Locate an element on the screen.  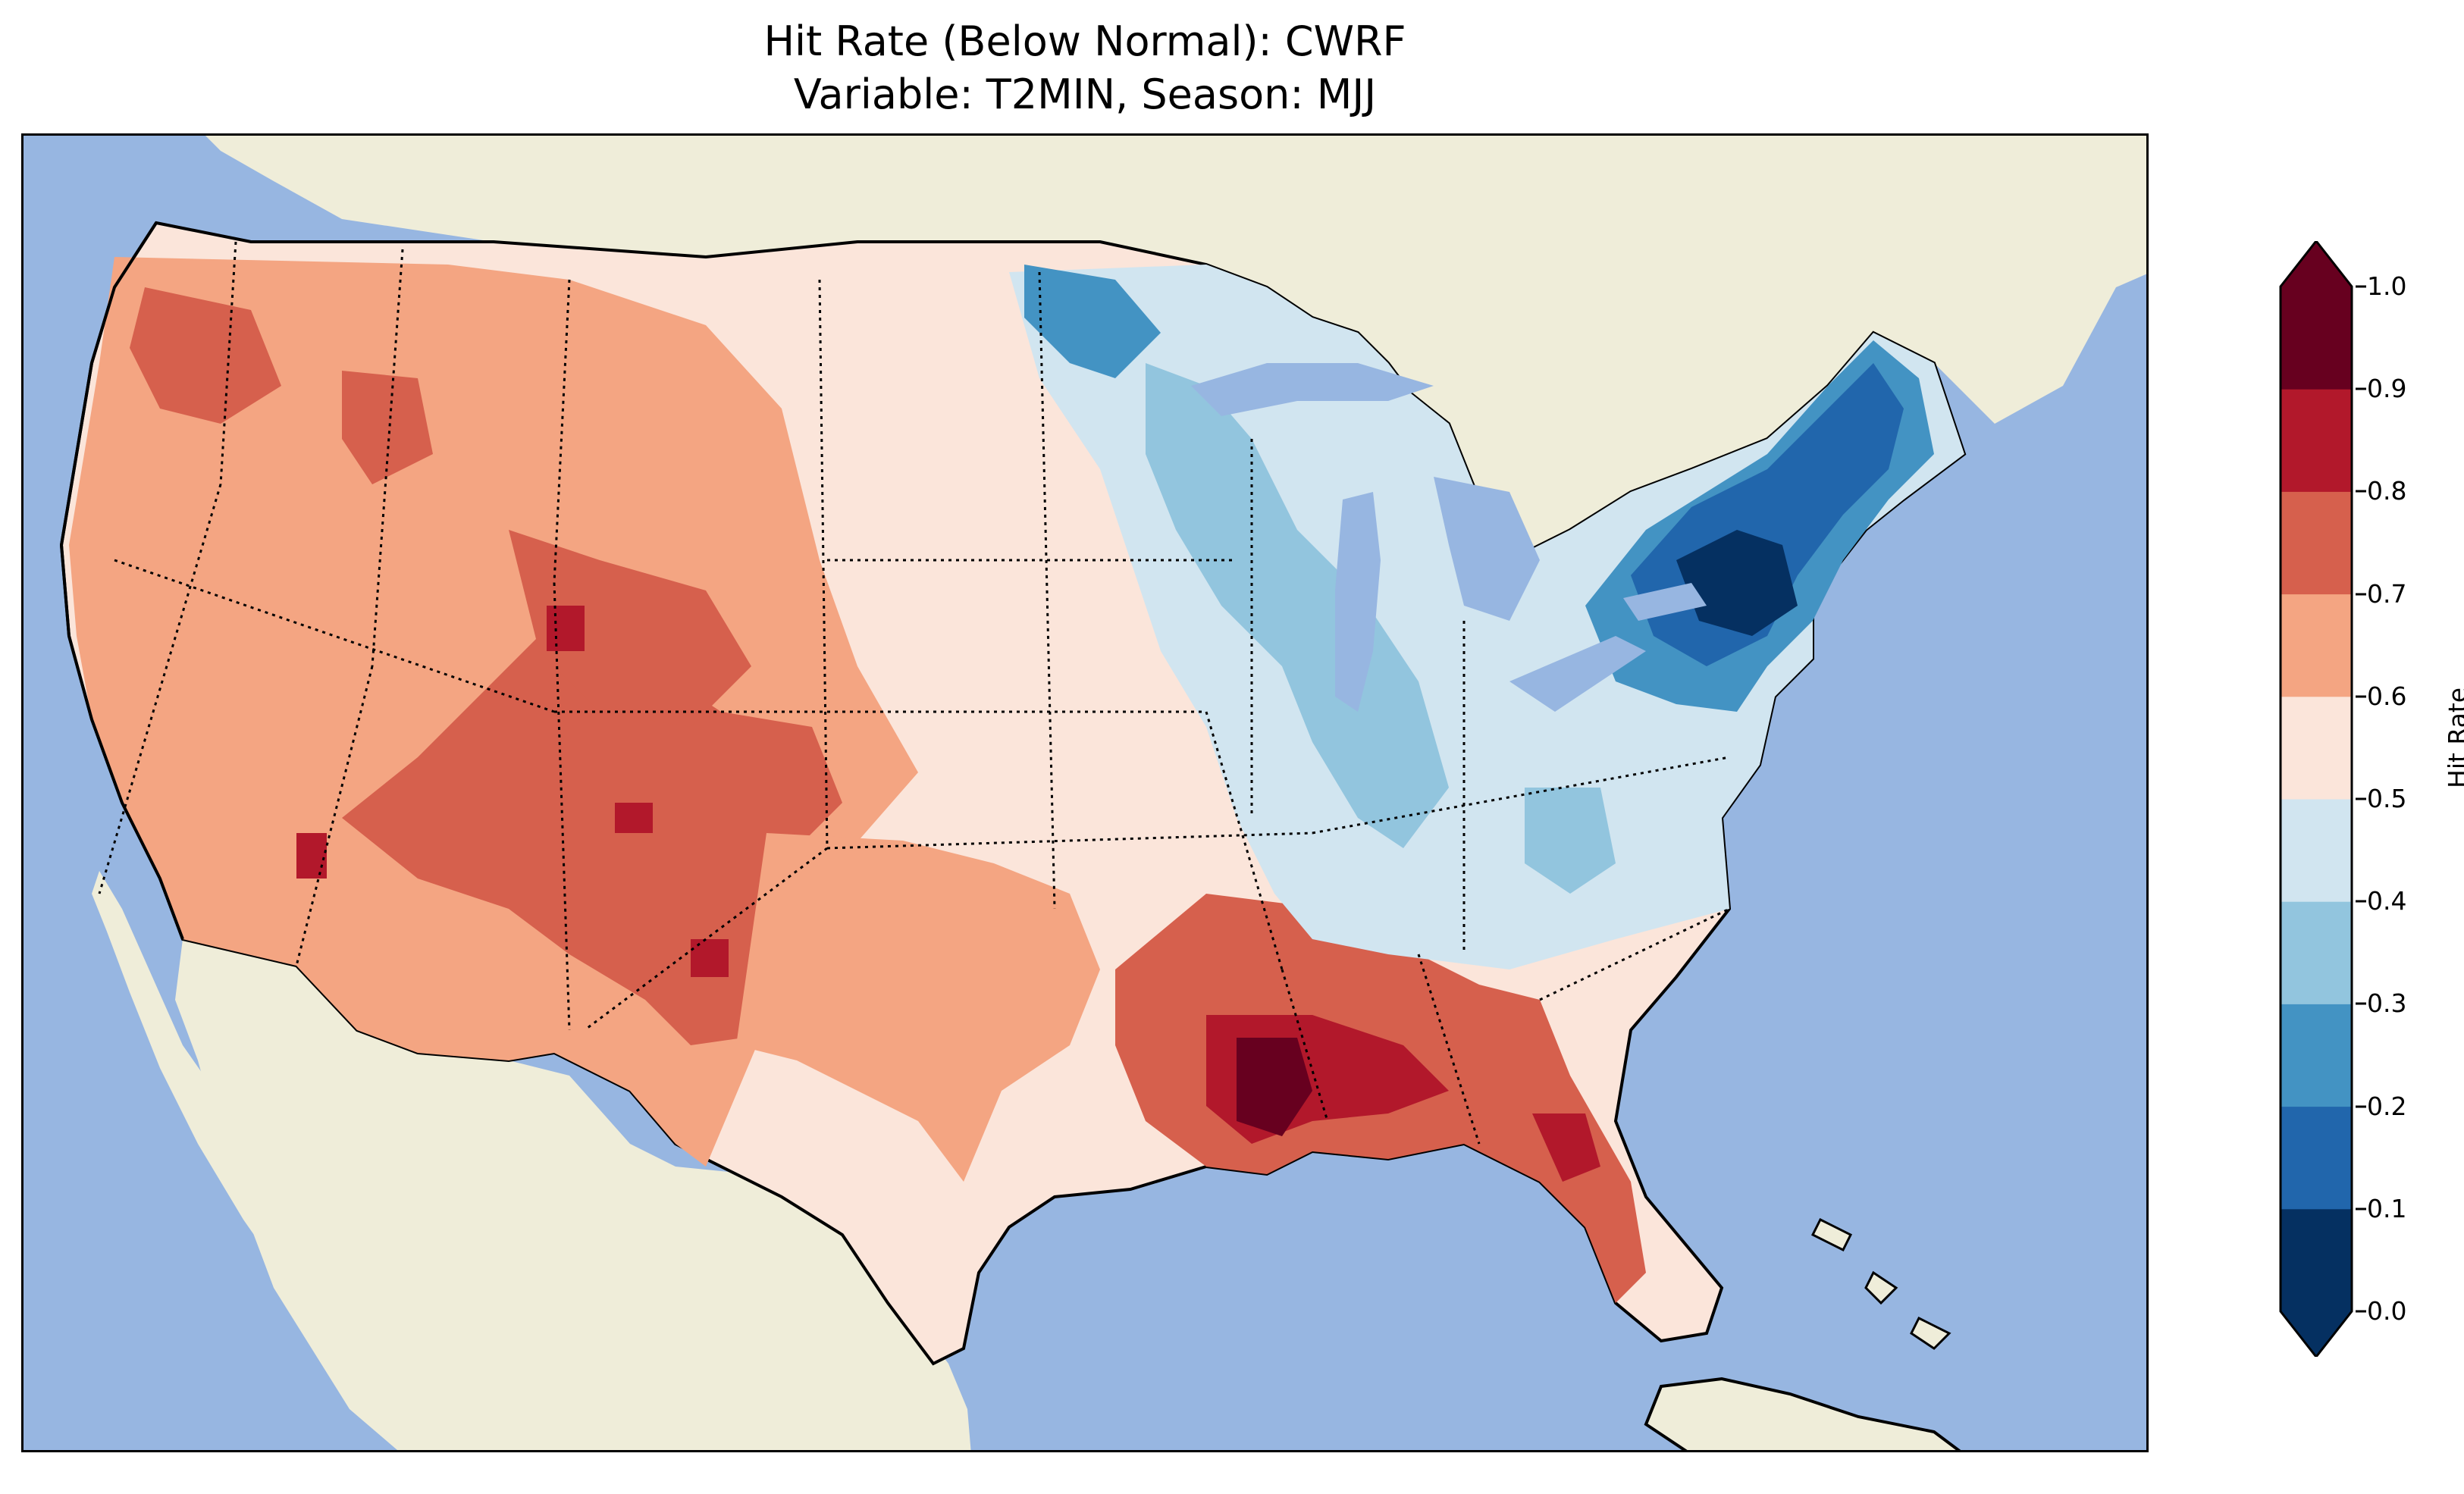
colorbar-tick-label: 0.5 is located at coordinates (2387, 798).